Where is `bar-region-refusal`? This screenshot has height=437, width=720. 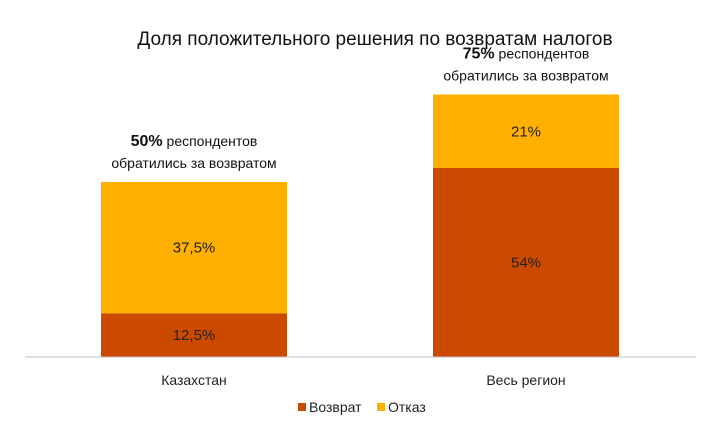
bar-region-refusal is located at coordinates (526, 131).